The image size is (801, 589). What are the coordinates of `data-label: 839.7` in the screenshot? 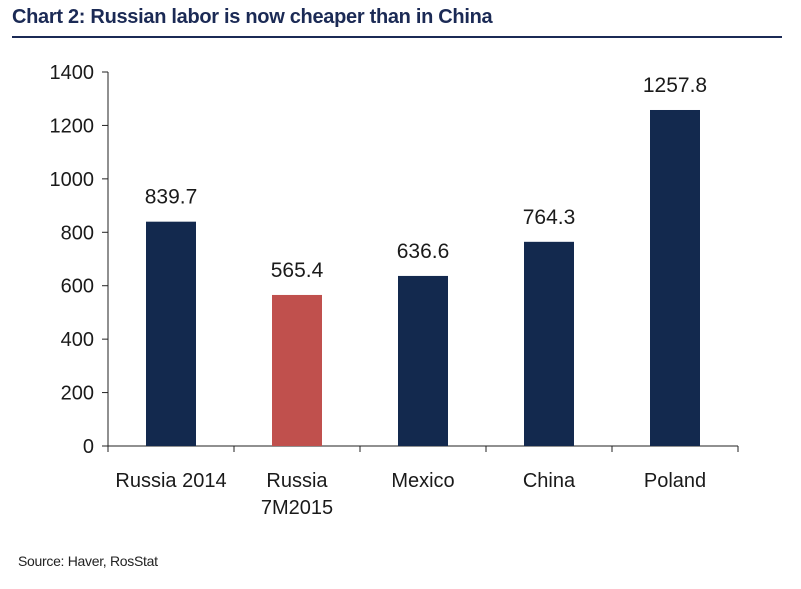 It's located at (171, 197).